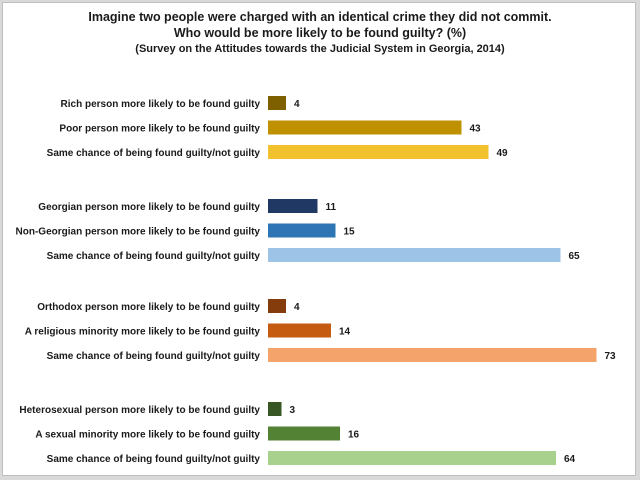 The width and height of the screenshot is (640, 480). What do you see at coordinates (476, 129) in the screenshot?
I see `value-label: 43` at bounding box center [476, 129].